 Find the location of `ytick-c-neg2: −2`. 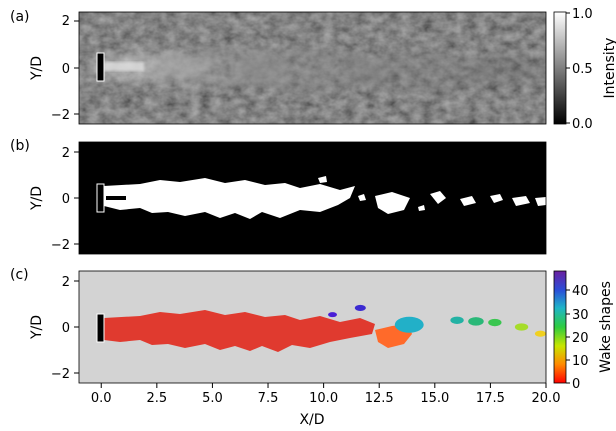

ytick-c-neg2: −2 is located at coordinates (60, 374).